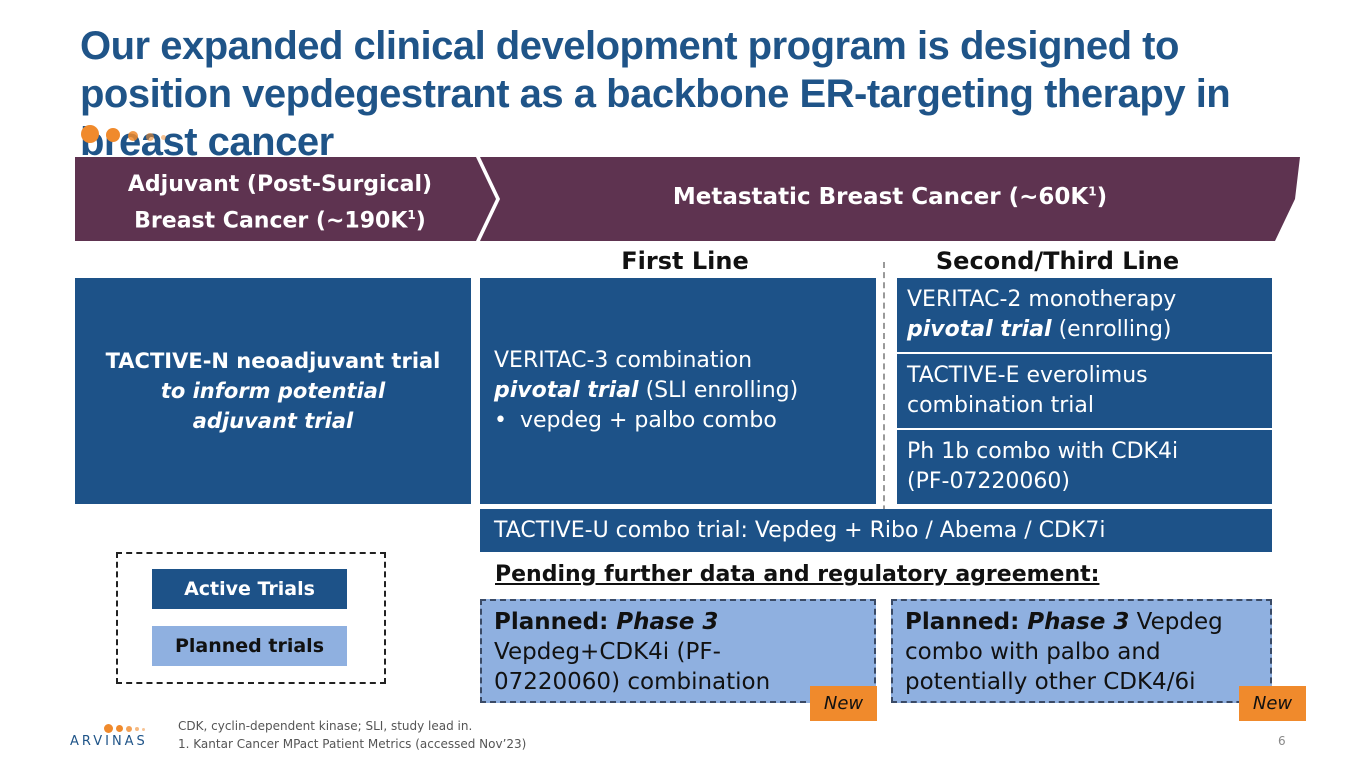 Image resolution: width=1365 pixels, height=768 pixels. I want to click on metastatic-stage-label: Metastatic Breast Cancer (~60K1), so click(890, 197).